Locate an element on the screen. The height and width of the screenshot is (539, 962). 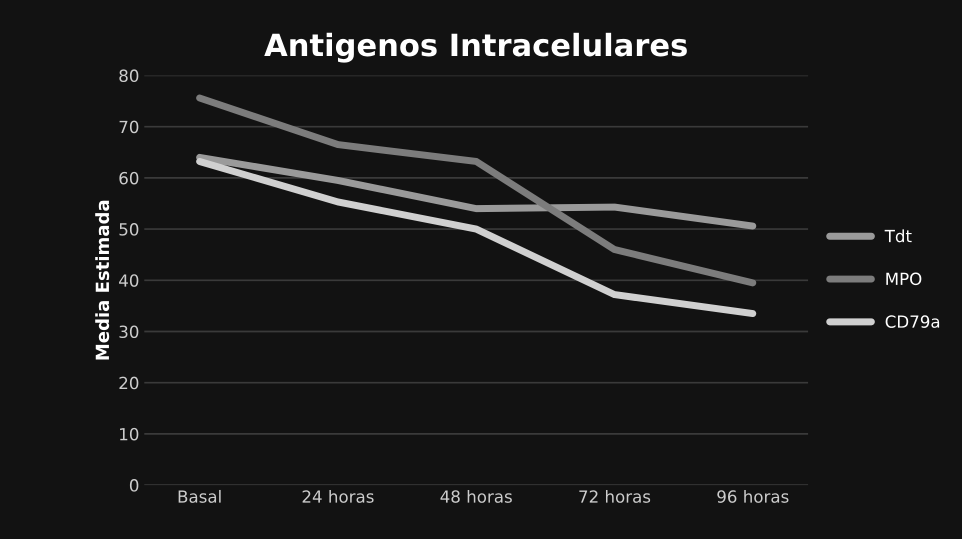
chart-title: Antigenos Intracelulares is located at coordinates (475, 47).